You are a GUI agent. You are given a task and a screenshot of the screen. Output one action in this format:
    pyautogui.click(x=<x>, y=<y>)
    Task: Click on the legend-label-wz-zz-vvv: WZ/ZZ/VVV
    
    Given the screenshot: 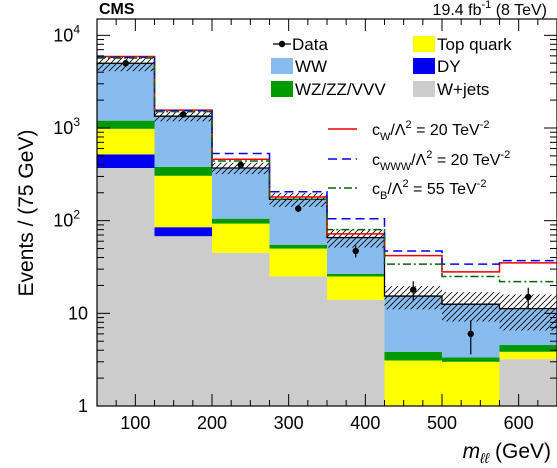 What is the action you would take?
    pyautogui.click(x=340, y=89)
    